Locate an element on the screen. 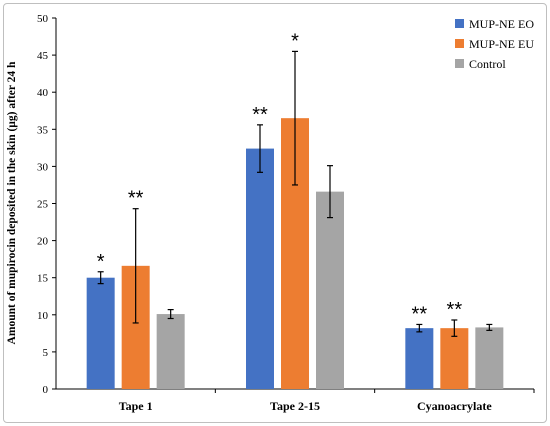 Image resolution: width=550 pixels, height=426 pixels. x-axis-categories: Tape 1 Tape 2-15 Cyanoacrylate is located at coordinates (306, 406).